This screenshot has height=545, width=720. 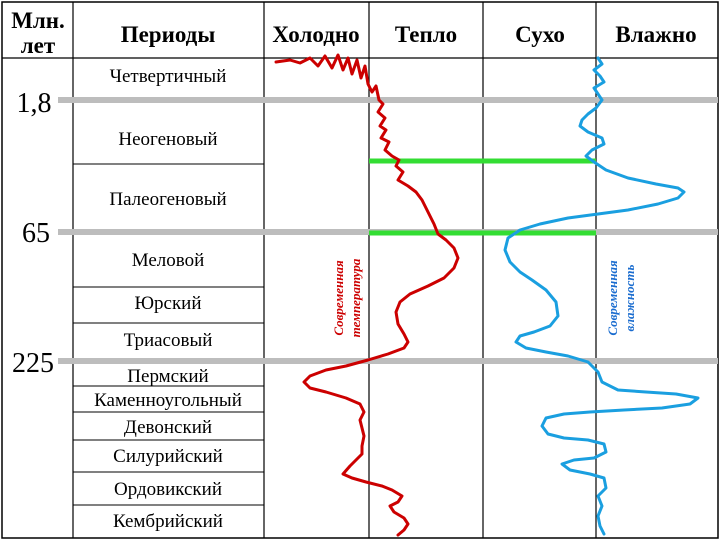 What do you see at coordinates (347, 297) in the screenshot?
I see `note-modern-temperature: Современная температура` at bounding box center [347, 297].